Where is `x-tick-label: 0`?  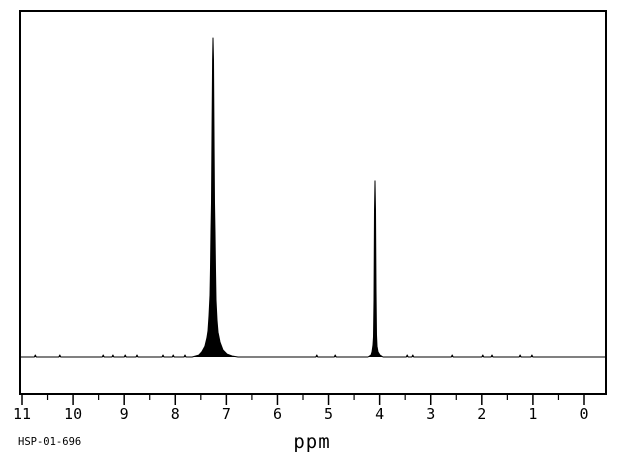
x-tick-label: 0 is located at coordinates (583, 414).